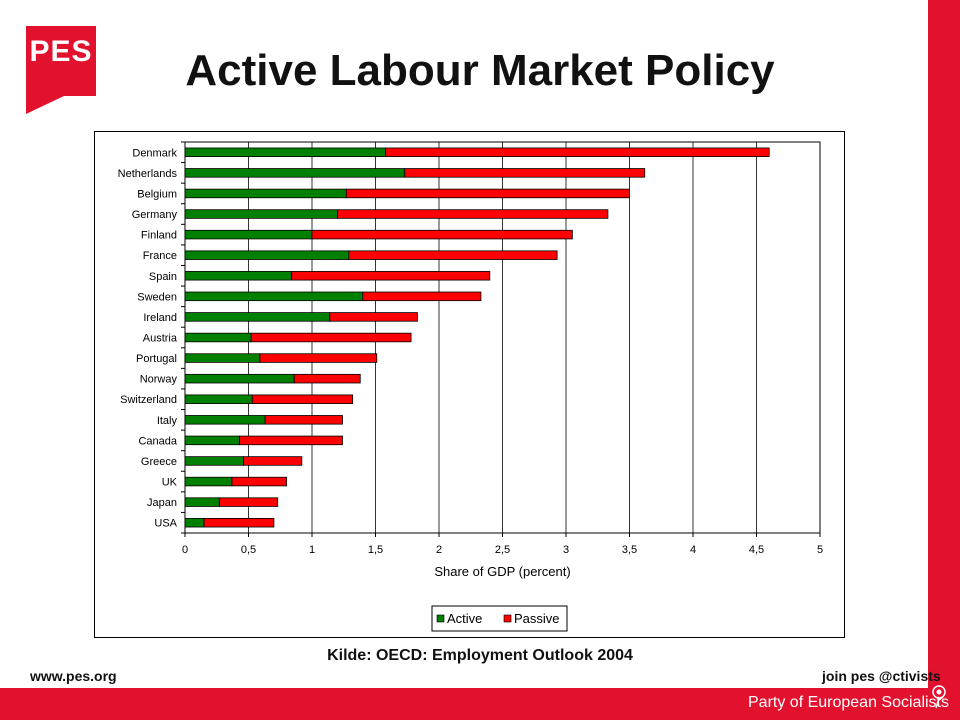 The height and width of the screenshot is (720, 960). I want to click on rose-icon, so click(939, 697).